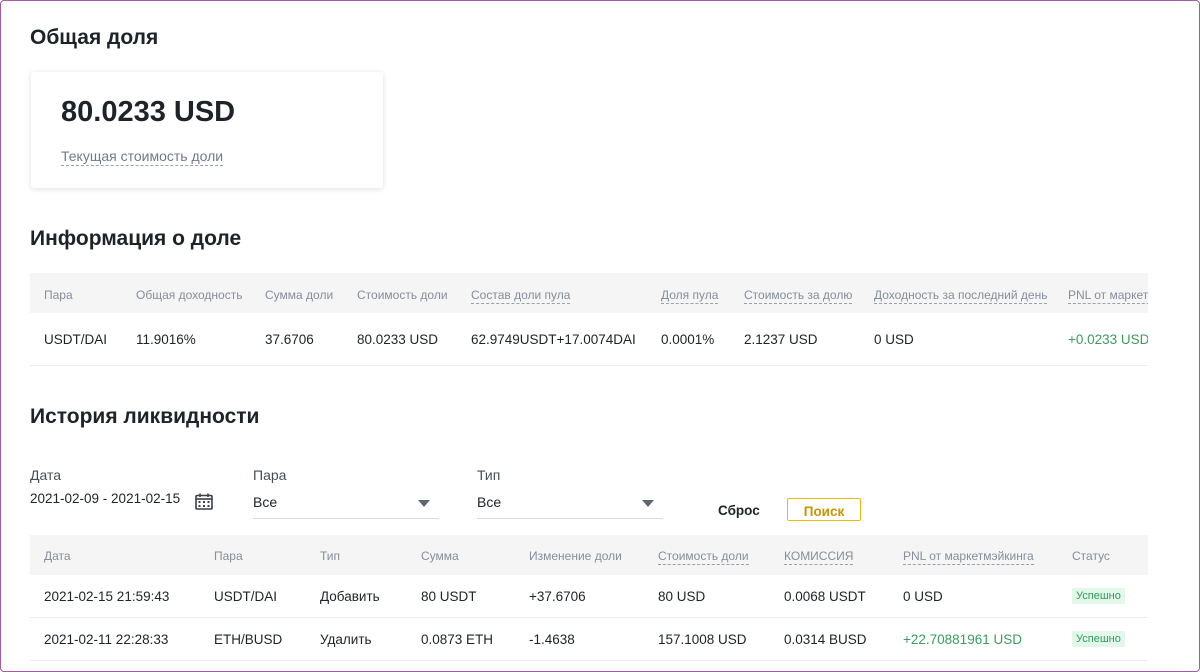 This screenshot has height=672, width=1200. I want to click on filter-date-label: Дата, so click(46, 475).